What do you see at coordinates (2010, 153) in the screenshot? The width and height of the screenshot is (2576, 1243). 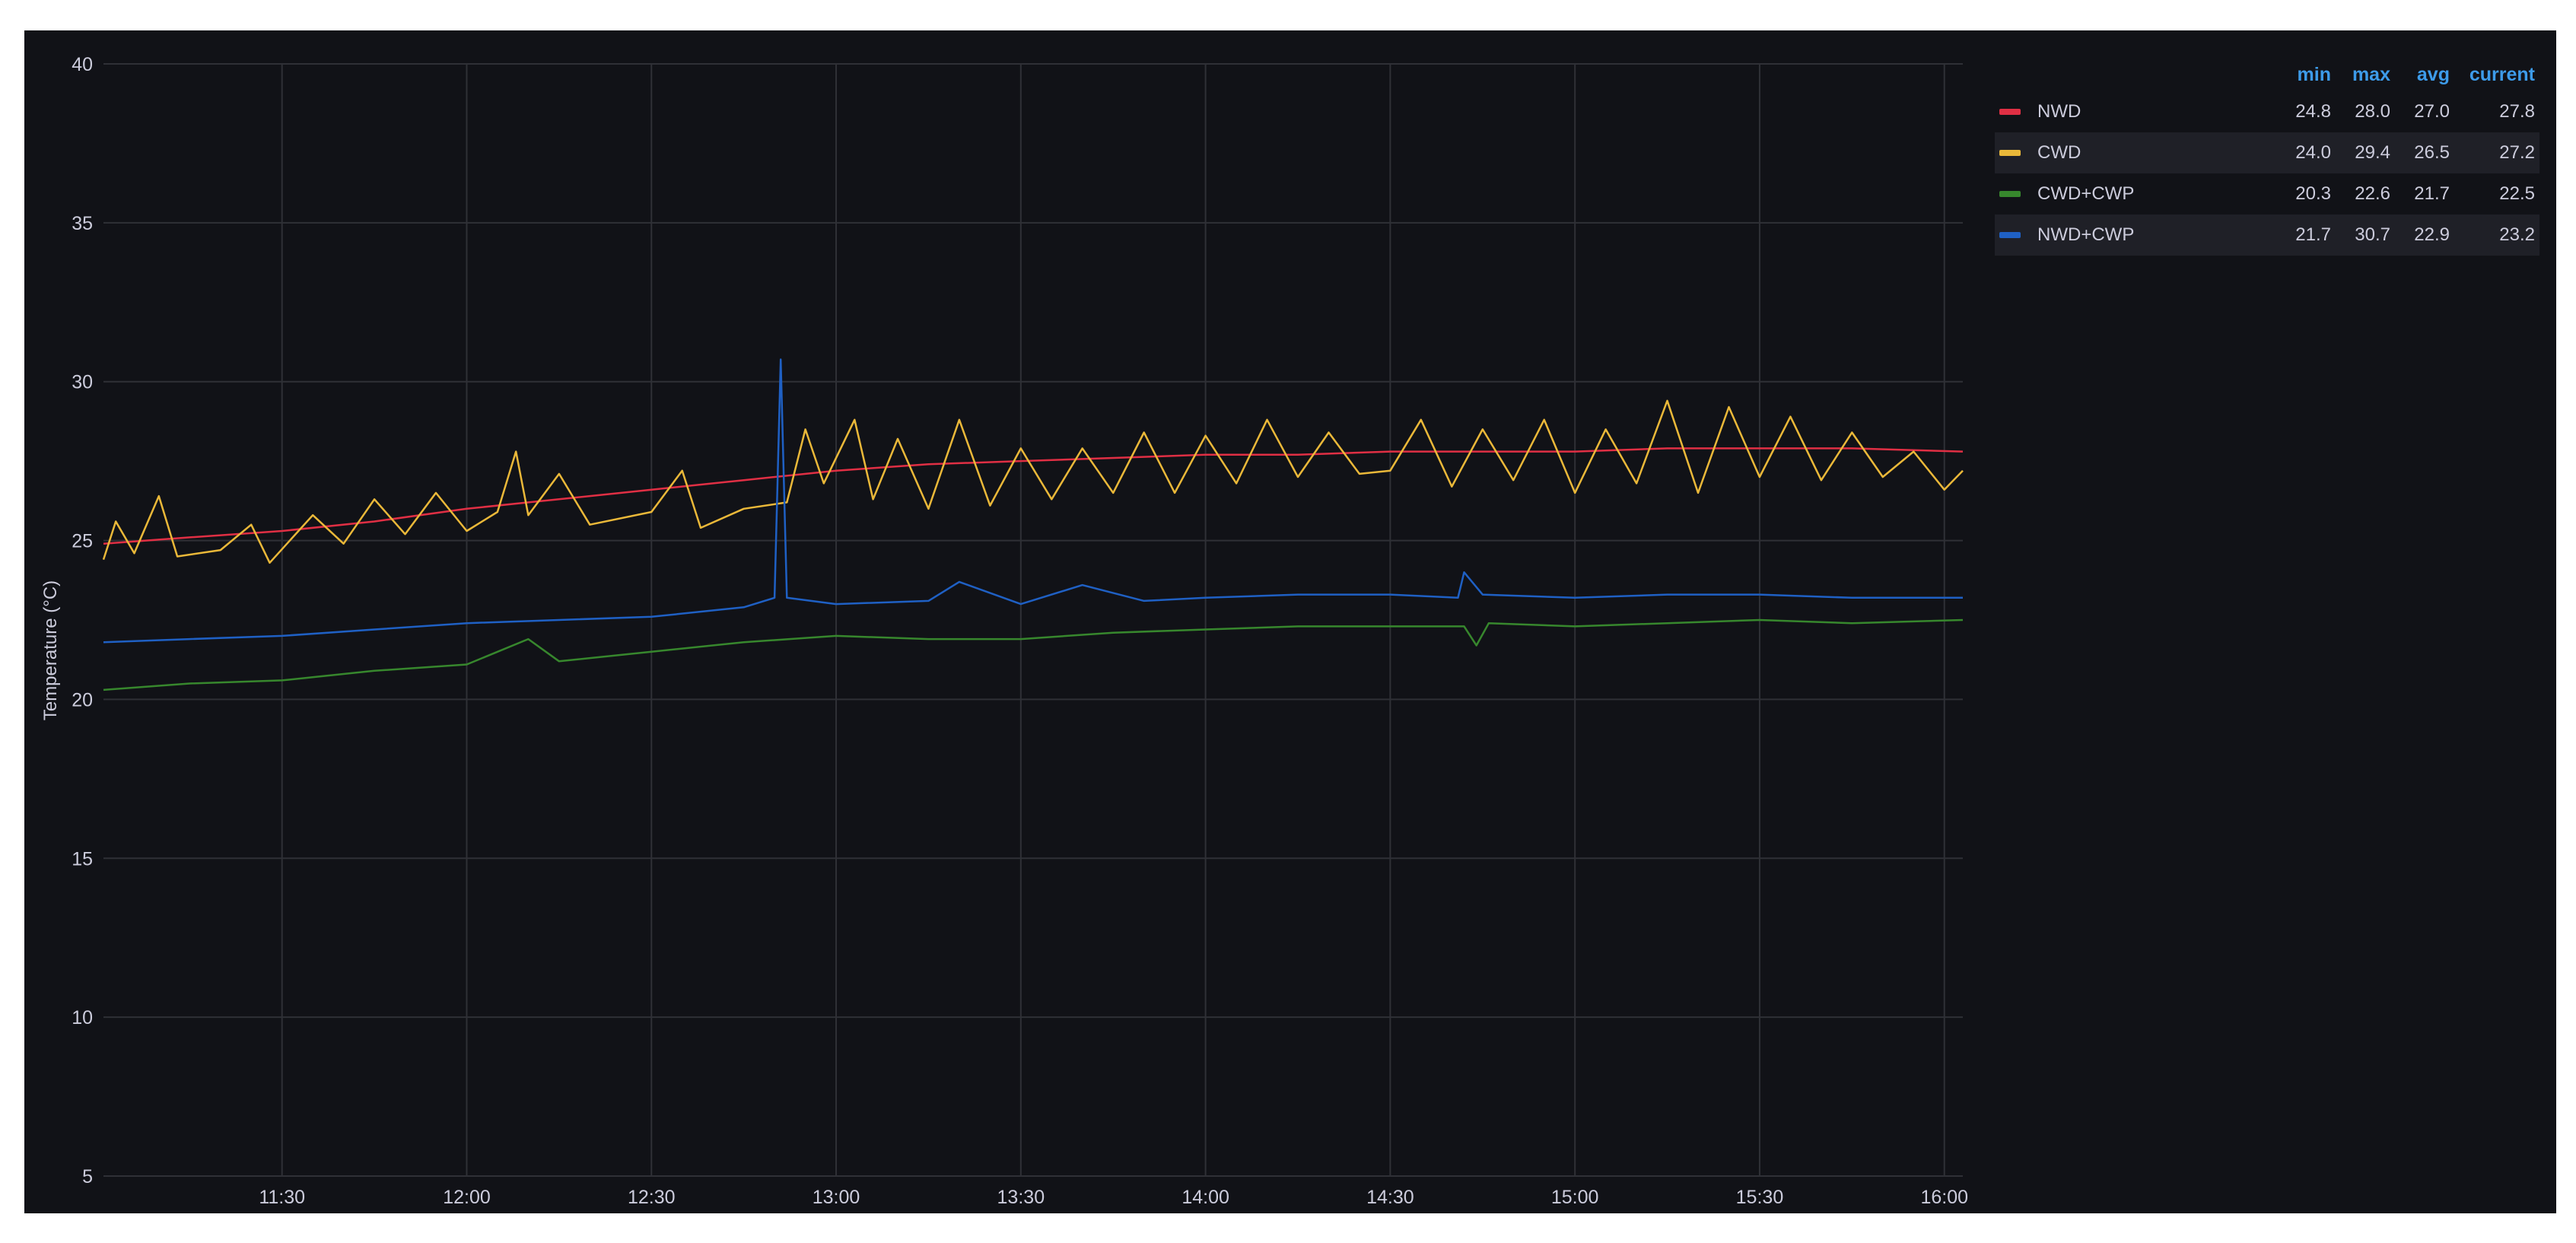 I see `swatch-cwd` at bounding box center [2010, 153].